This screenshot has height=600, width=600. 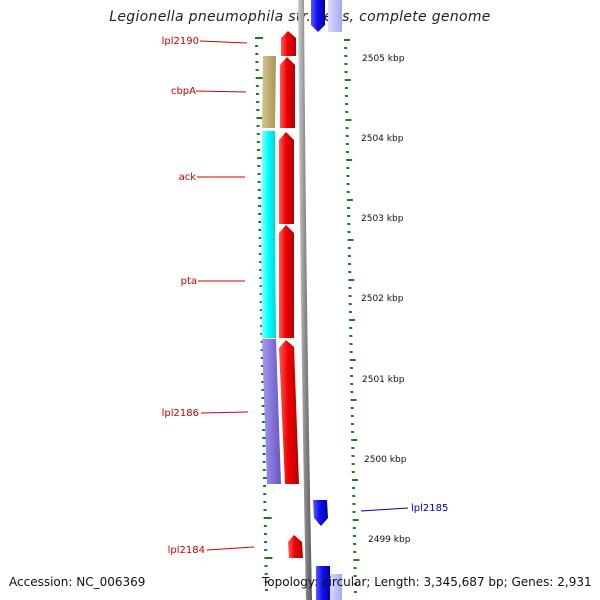 What do you see at coordinates (286, 281) in the screenshot?
I see `gene-arrow-pta` at bounding box center [286, 281].